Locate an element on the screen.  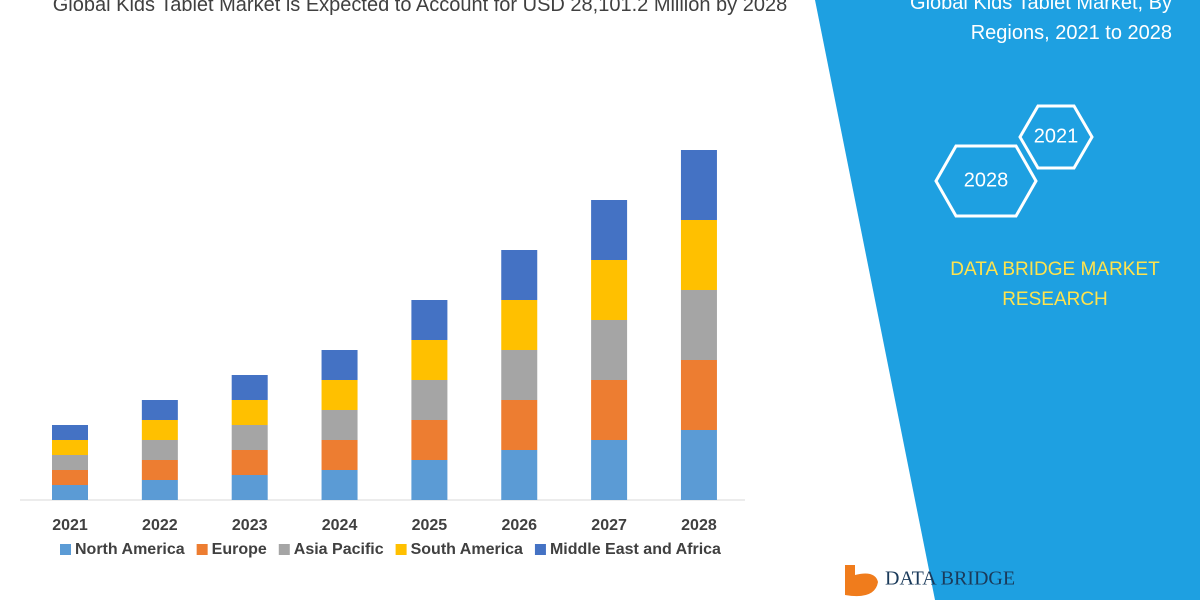
logo-text: DATA BRIDGE is located at coordinates (950, 579).